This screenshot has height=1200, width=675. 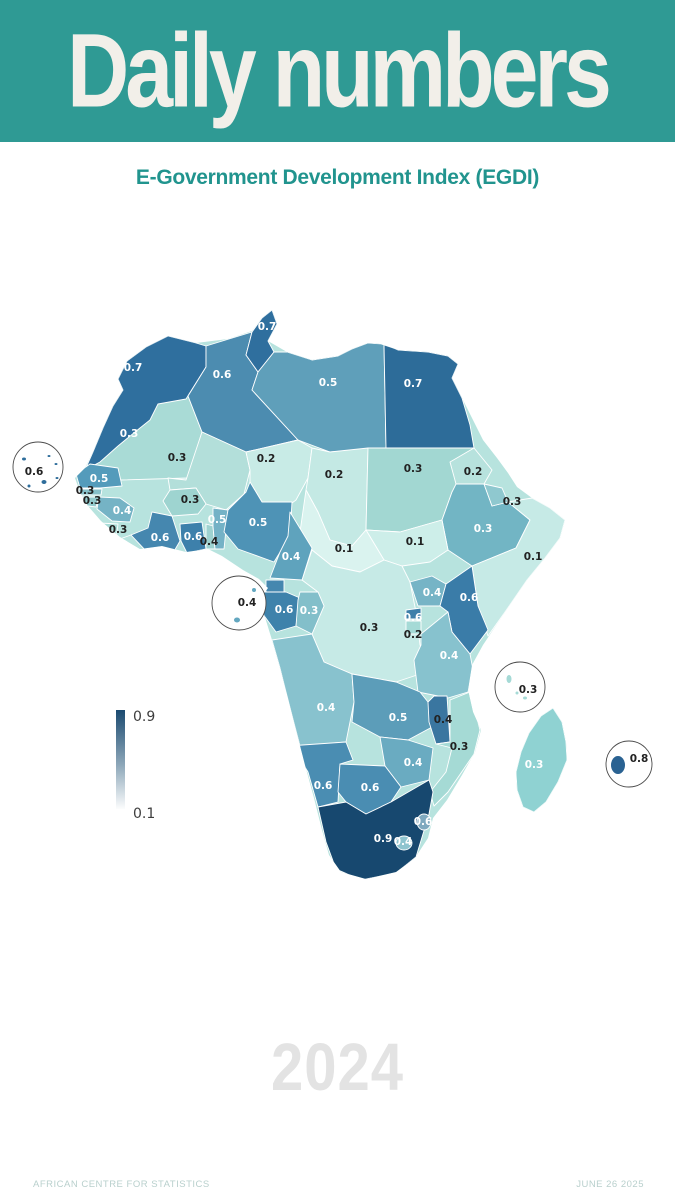 I want to click on page-title: Daily numbers, so click(x=339, y=70).